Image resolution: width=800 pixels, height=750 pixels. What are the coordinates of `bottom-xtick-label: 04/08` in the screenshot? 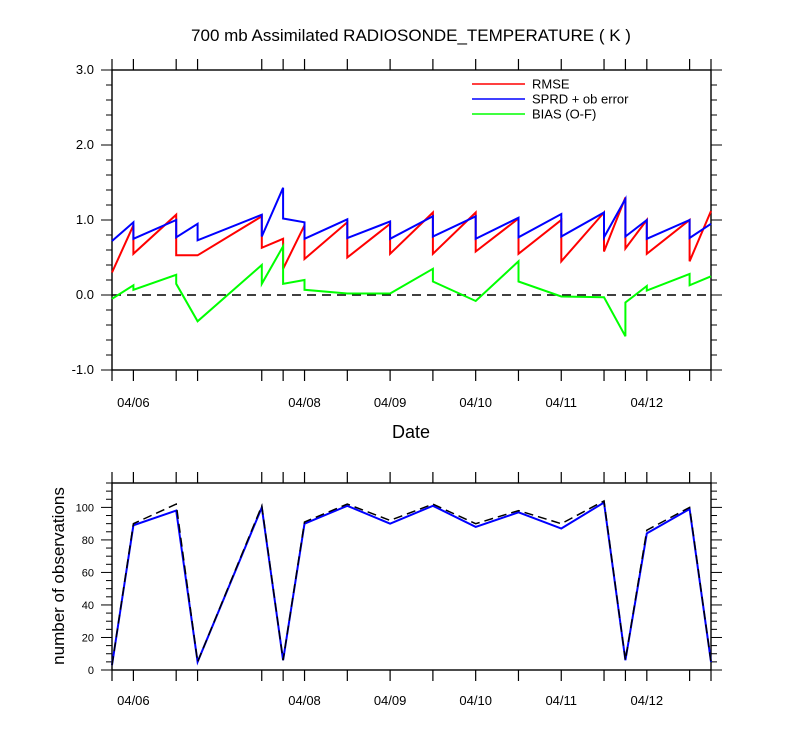 It's located at (304, 700).